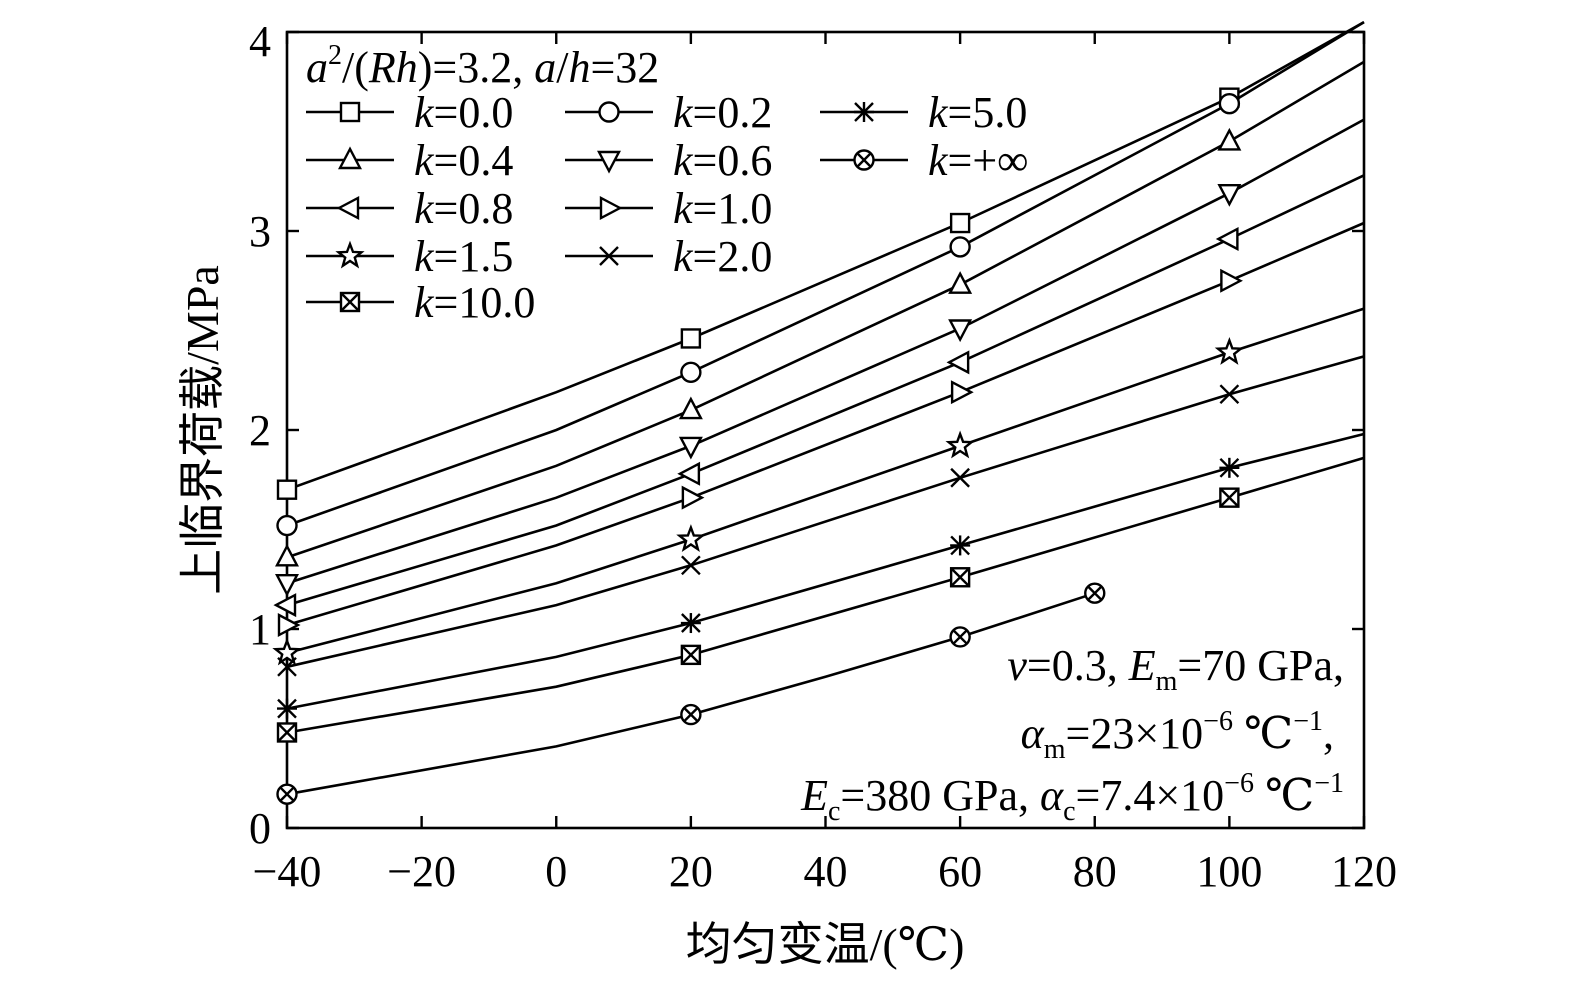 The image size is (1575, 982). What do you see at coordinates (409, 208) in the screenshot?
I see `legend-entry-4: k=0.8` at bounding box center [409, 208].